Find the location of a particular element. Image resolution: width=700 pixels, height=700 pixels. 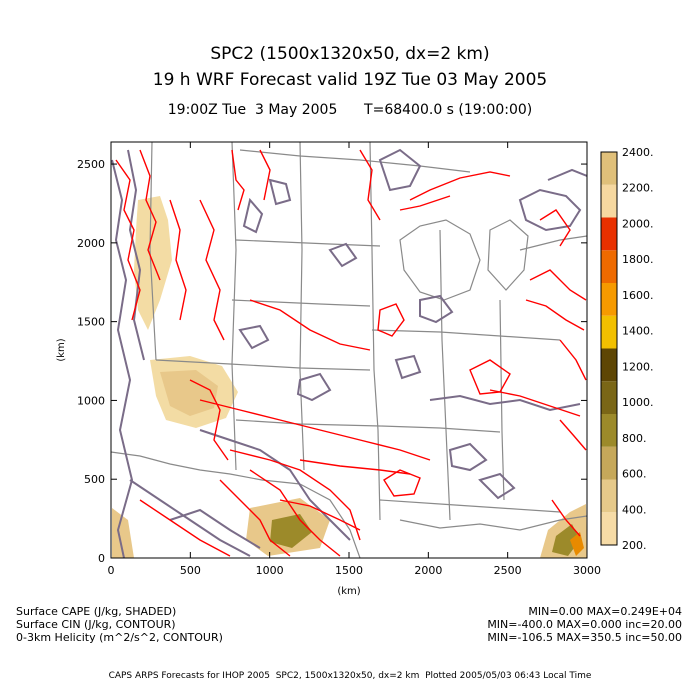

colorbar-label: 800. is located at coordinates (634, 438).